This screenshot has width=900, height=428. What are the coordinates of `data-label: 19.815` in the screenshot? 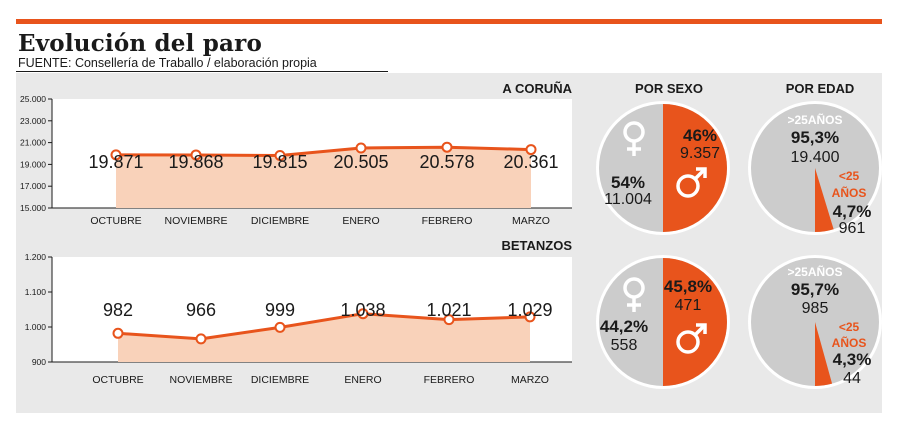 It's located at (279, 162).